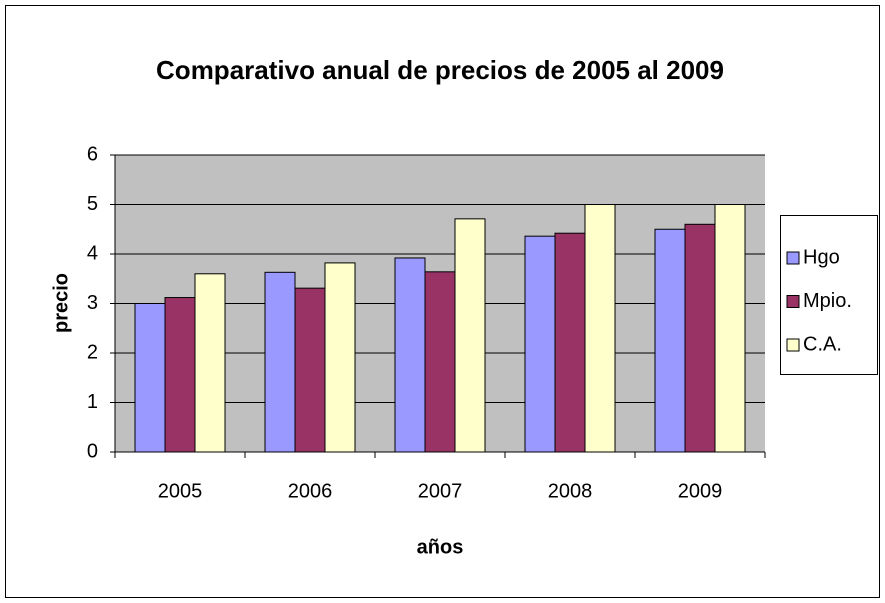  What do you see at coordinates (92, 352) in the screenshot?
I see `y-tick-label: 2` at bounding box center [92, 352].